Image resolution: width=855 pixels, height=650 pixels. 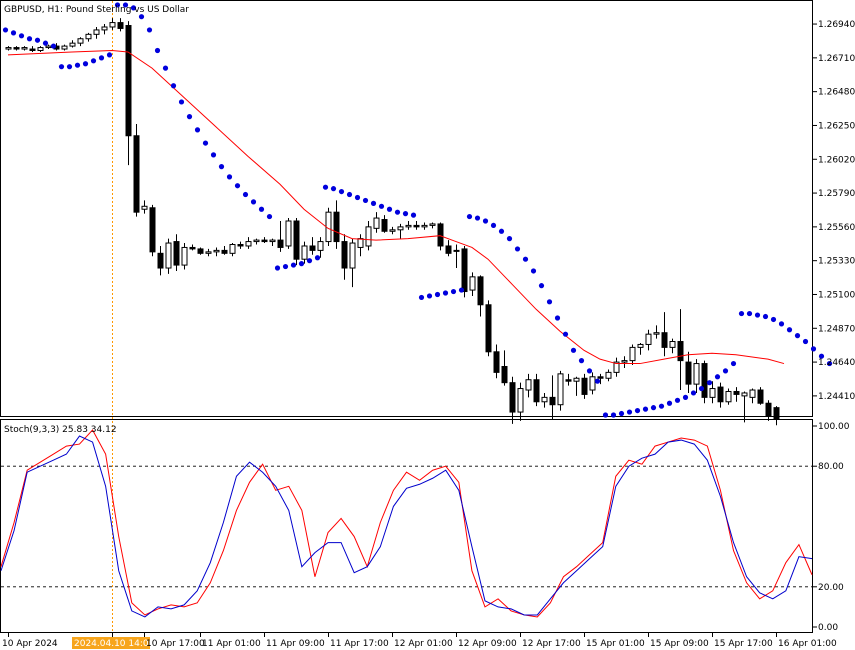 I want to click on price-tick-label: 1.25330, so click(x=836, y=262).